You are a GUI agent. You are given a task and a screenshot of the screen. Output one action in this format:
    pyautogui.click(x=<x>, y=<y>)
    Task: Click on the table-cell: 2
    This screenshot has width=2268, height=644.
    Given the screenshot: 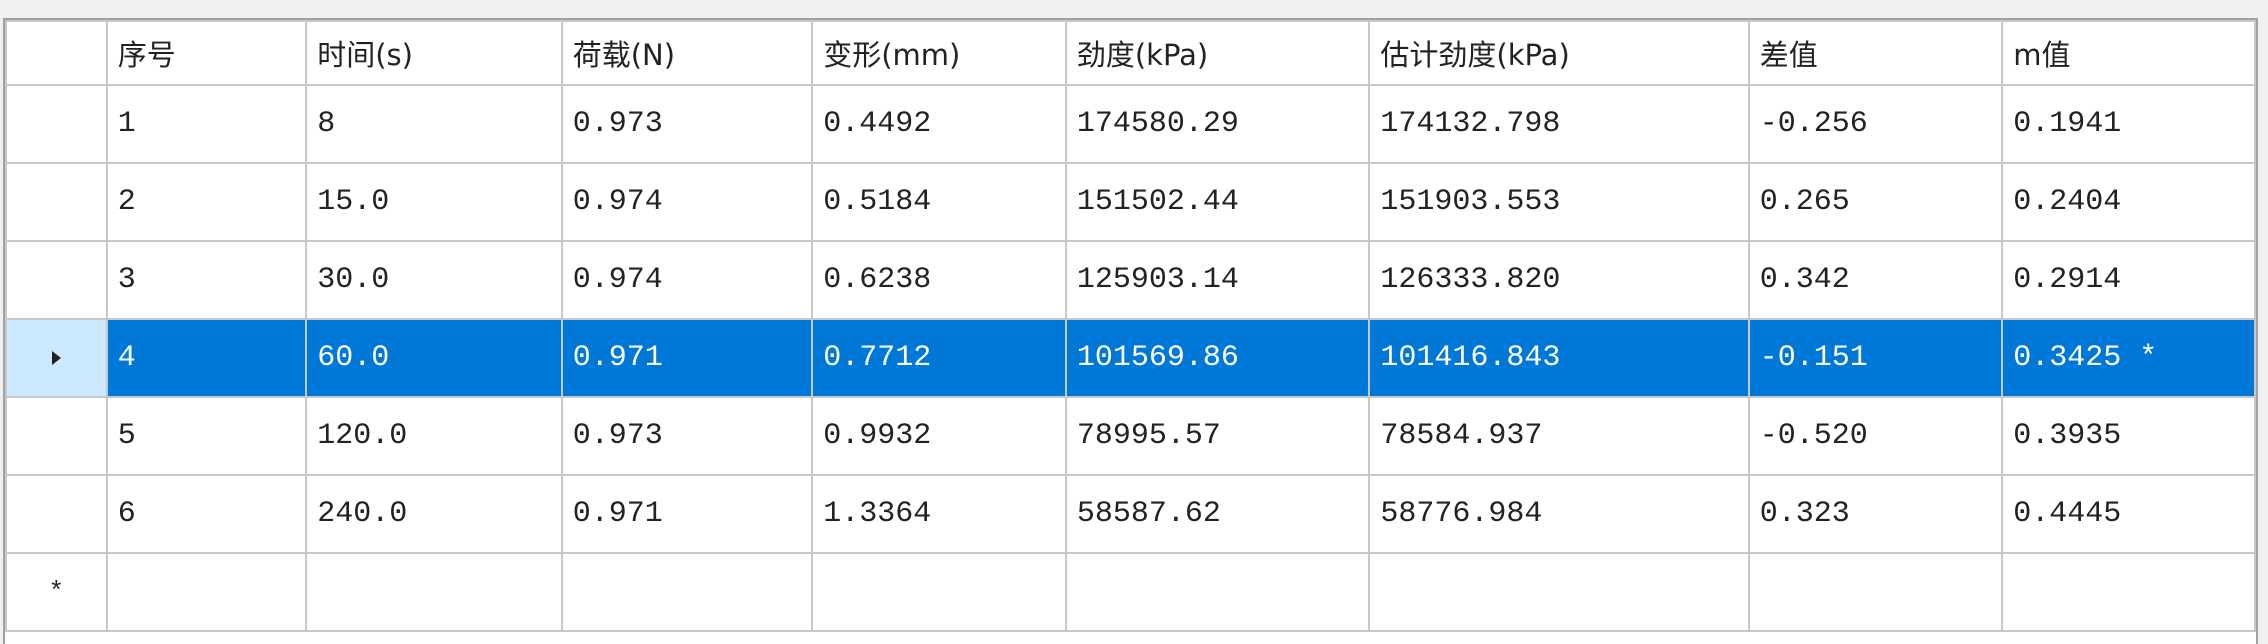 What is the action you would take?
    pyautogui.click(x=206, y=202)
    